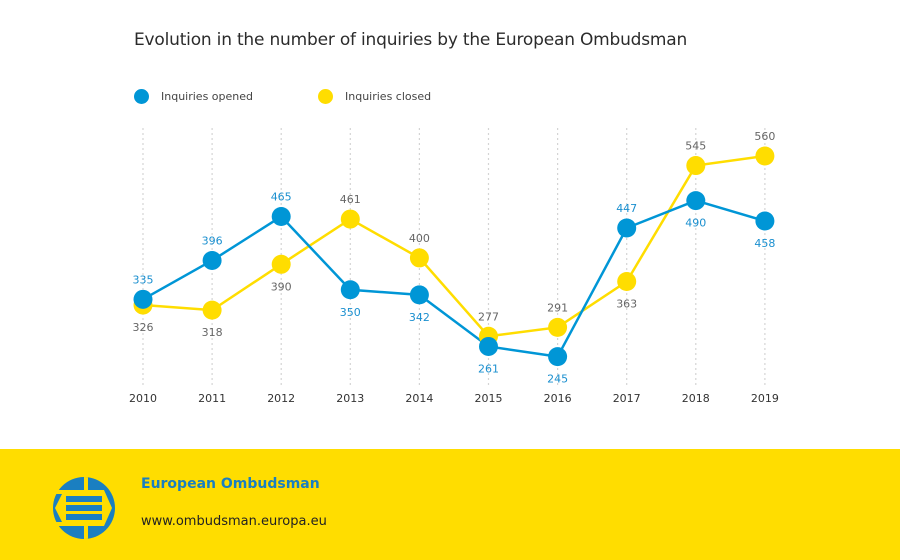 The image size is (900, 560). What do you see at coordinates (696, 398) in the screenshot?
I see `x-tick-label: 2018` at bounding box center [696, 398].